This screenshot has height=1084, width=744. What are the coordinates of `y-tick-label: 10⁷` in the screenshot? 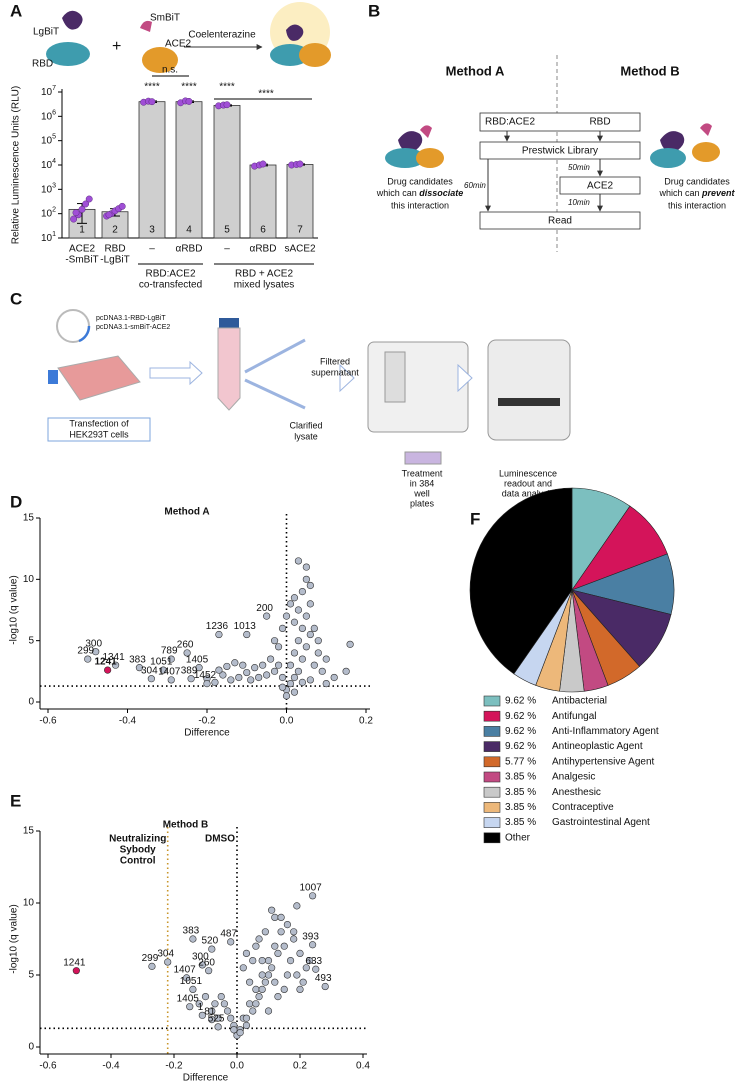 It's located at (48, 91).